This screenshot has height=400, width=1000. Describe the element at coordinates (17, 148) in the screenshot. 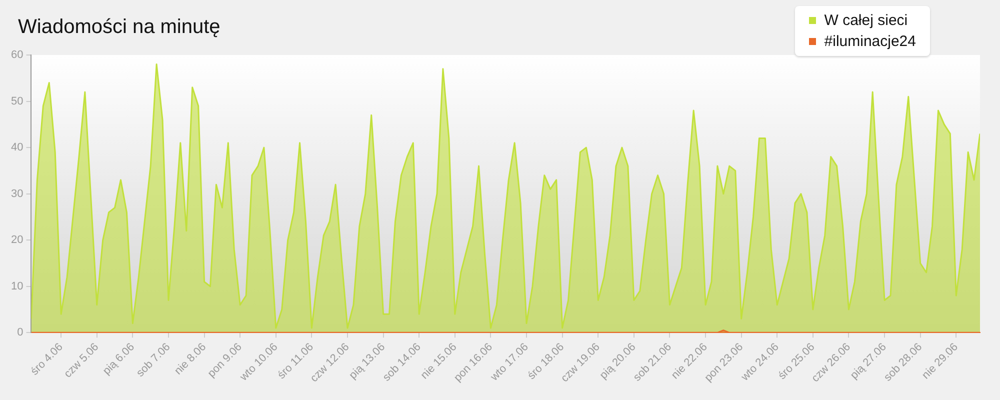

I see `y-tick-label: 40` at that location.